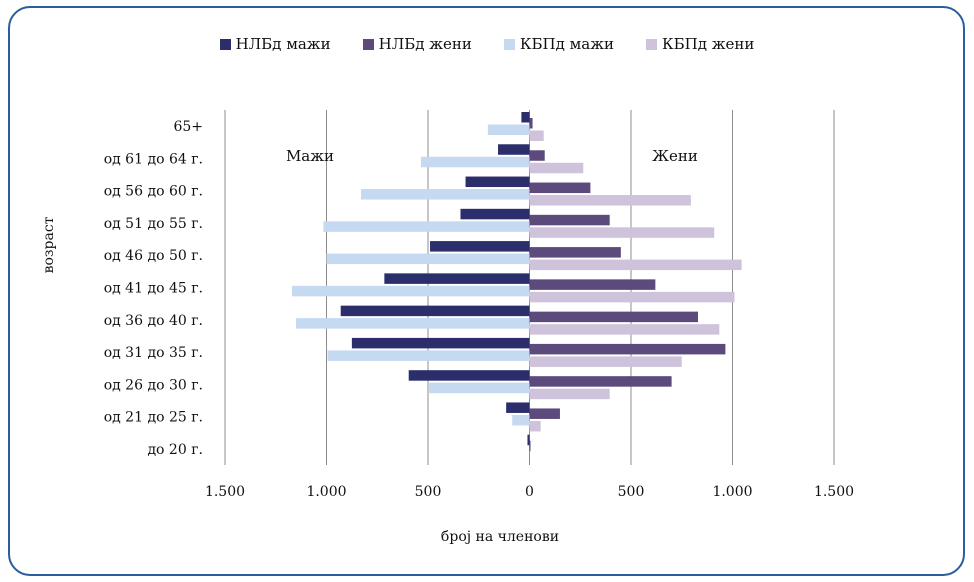 The height and width of the screenshot is (582, 974). What do you see at coordinates (500, 537) in the screenshot?
I see `x-axis-label: број на членови` at bounding box center [500, 537].